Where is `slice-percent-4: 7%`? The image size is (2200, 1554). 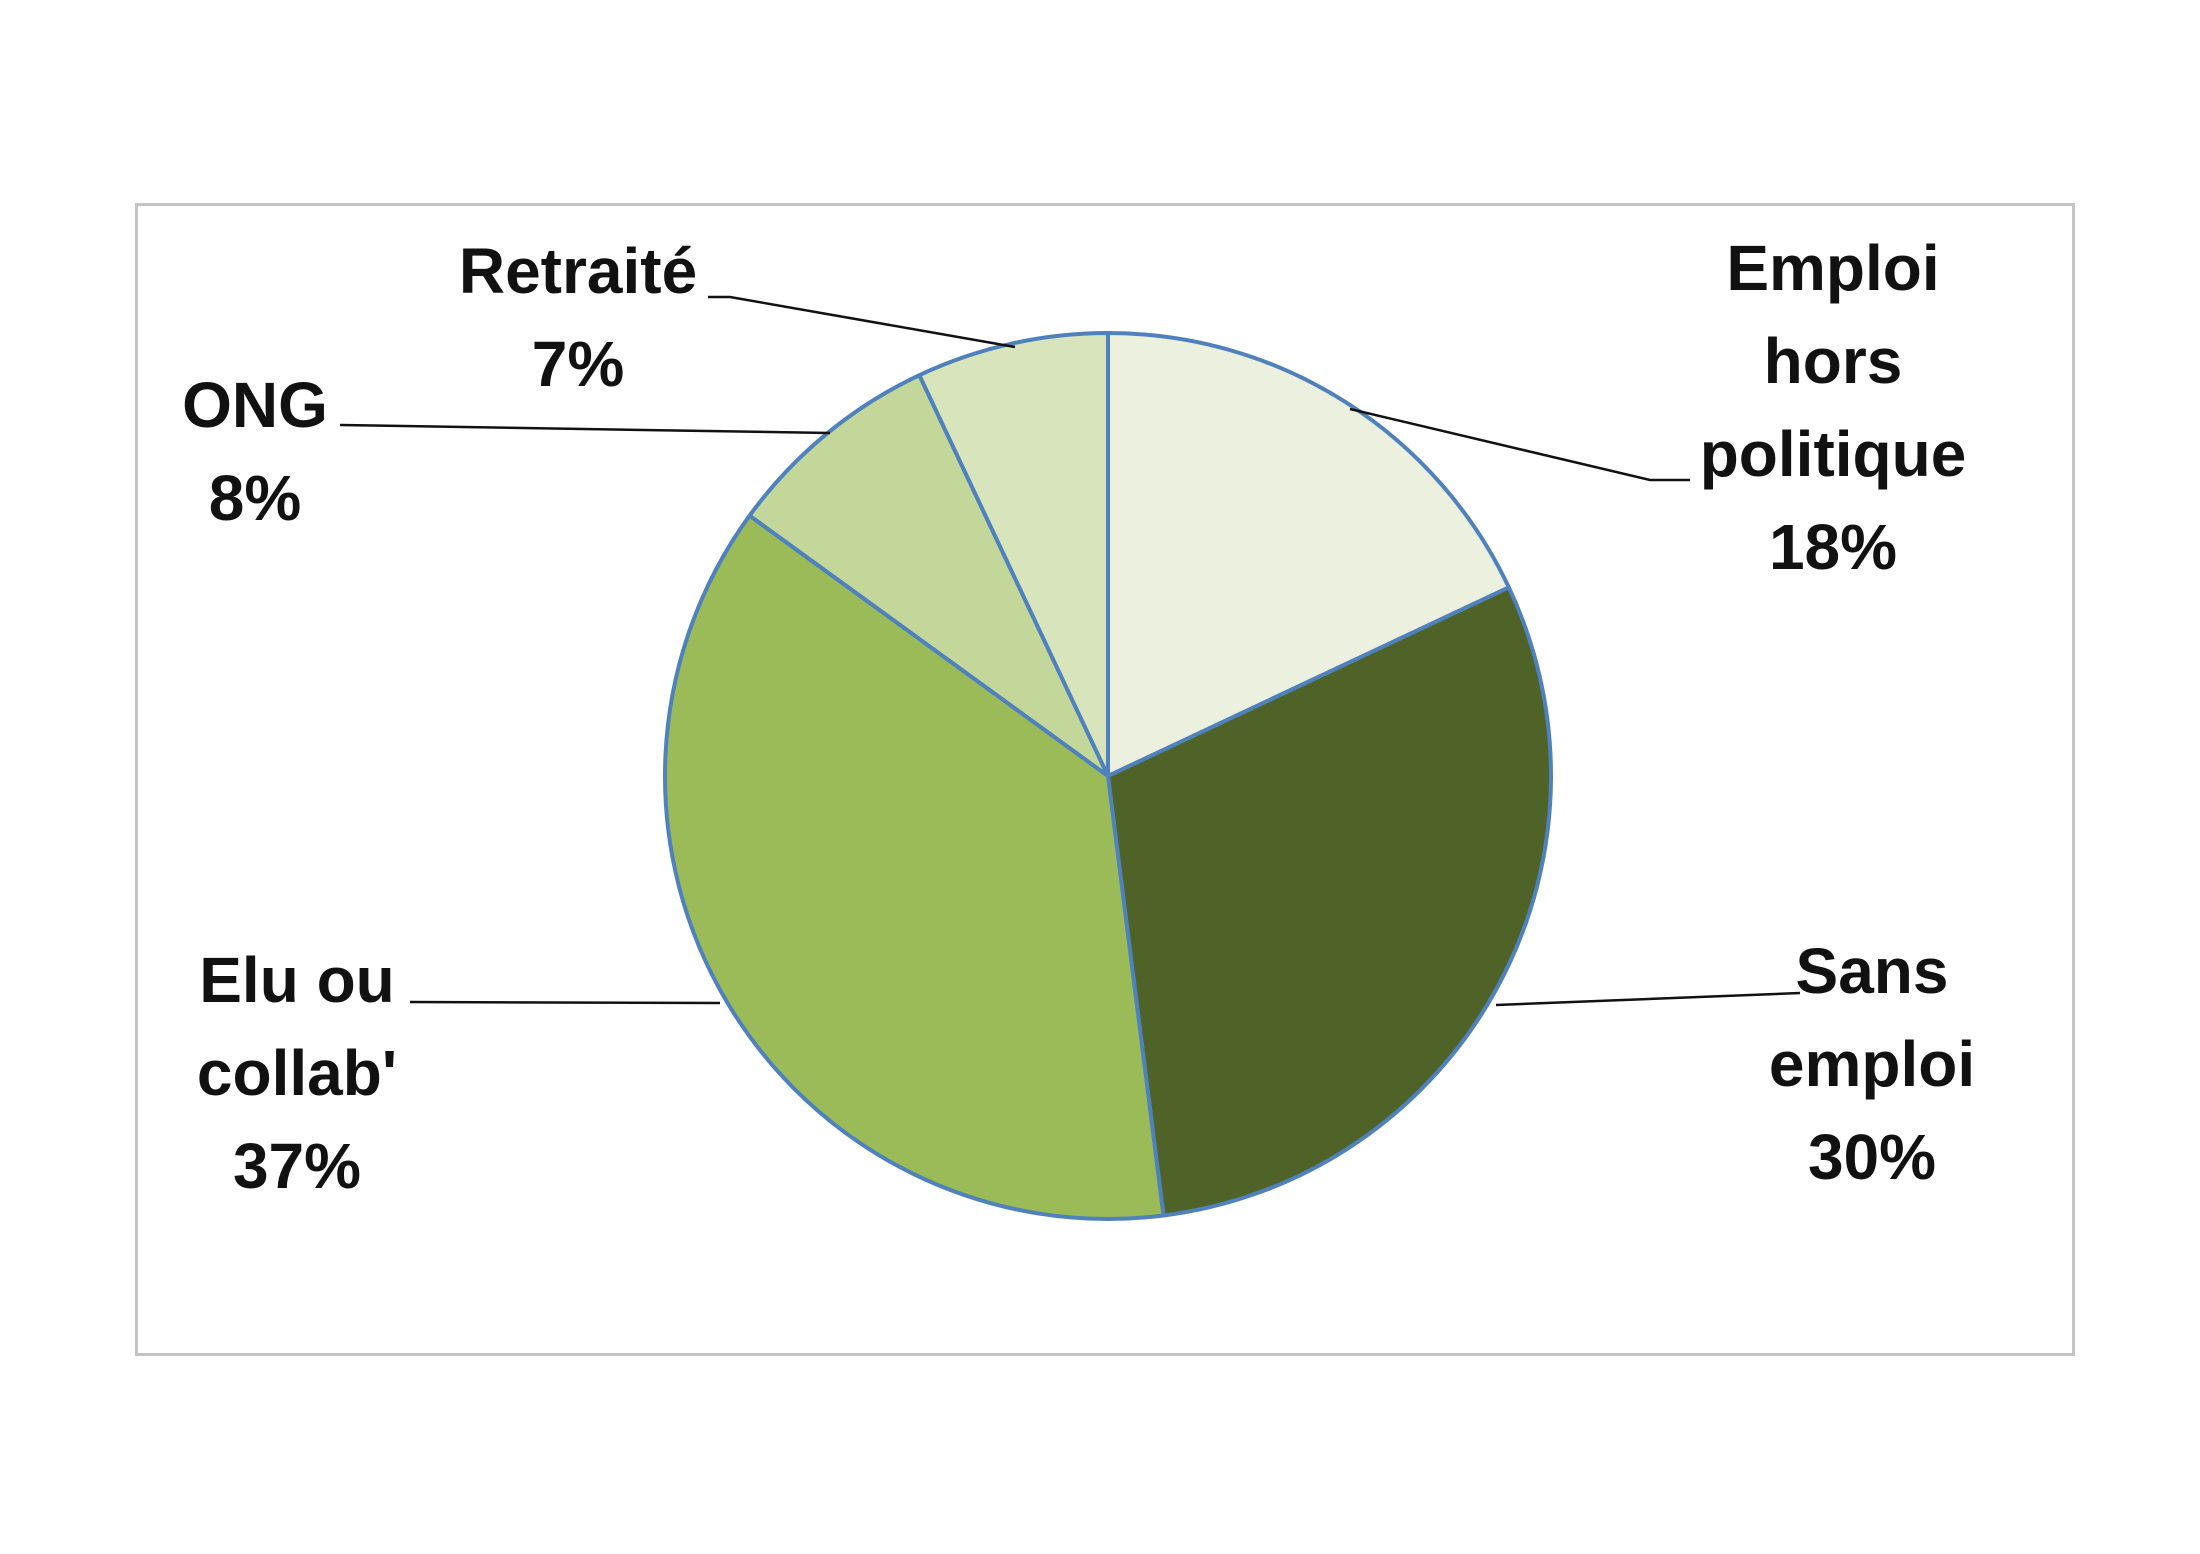 slice-percent-4: 7% is located at coordinates (578, 364).